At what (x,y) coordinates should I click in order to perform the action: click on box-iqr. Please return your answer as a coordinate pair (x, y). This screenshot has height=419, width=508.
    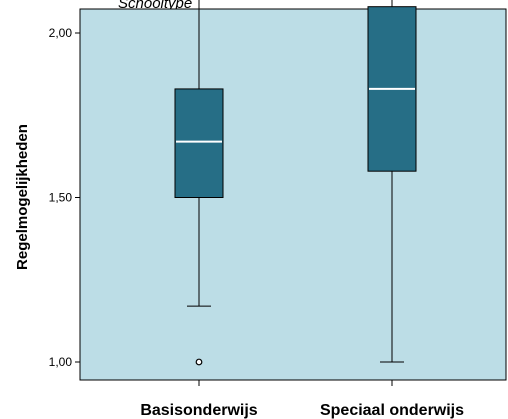
    Looking at the image, I should click on (199, 143).